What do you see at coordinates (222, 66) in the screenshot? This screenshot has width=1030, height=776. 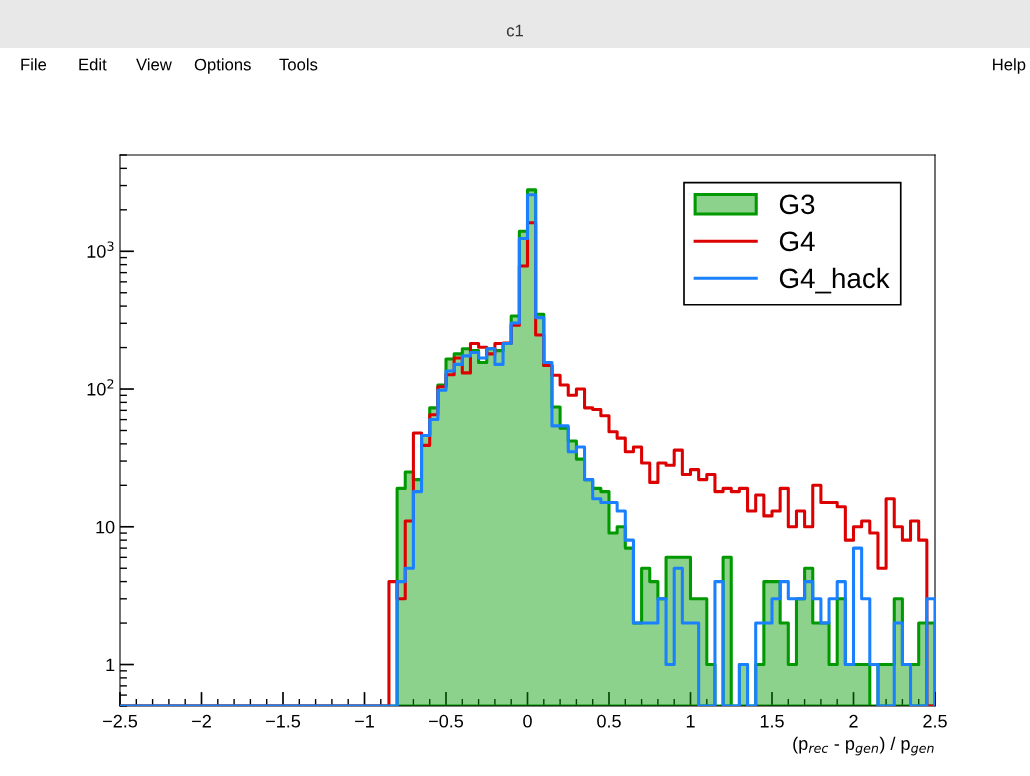 I see `text: Options` at bounding box center [222, 66].